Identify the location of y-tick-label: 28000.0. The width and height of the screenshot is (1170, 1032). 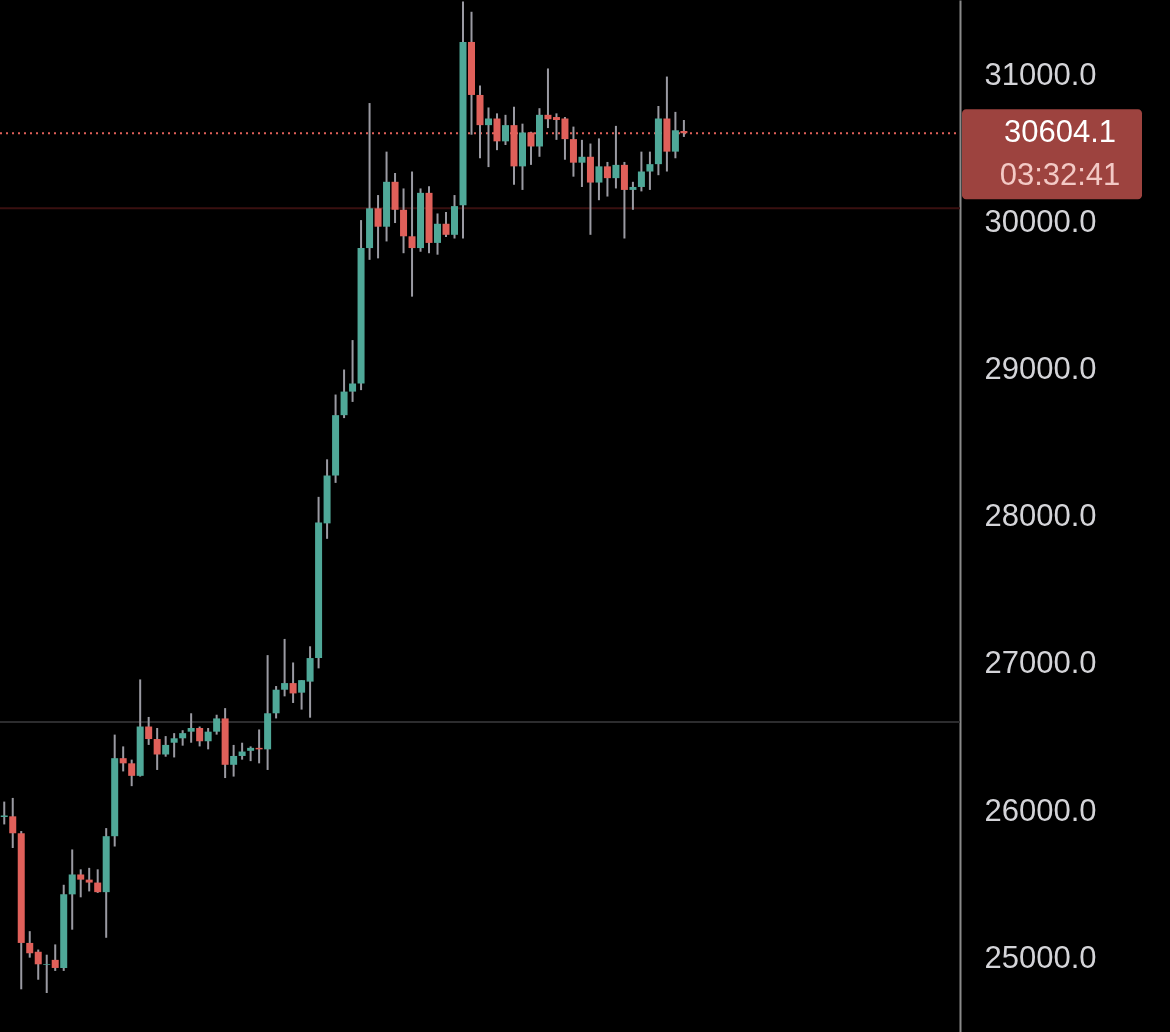
(1040, 516).